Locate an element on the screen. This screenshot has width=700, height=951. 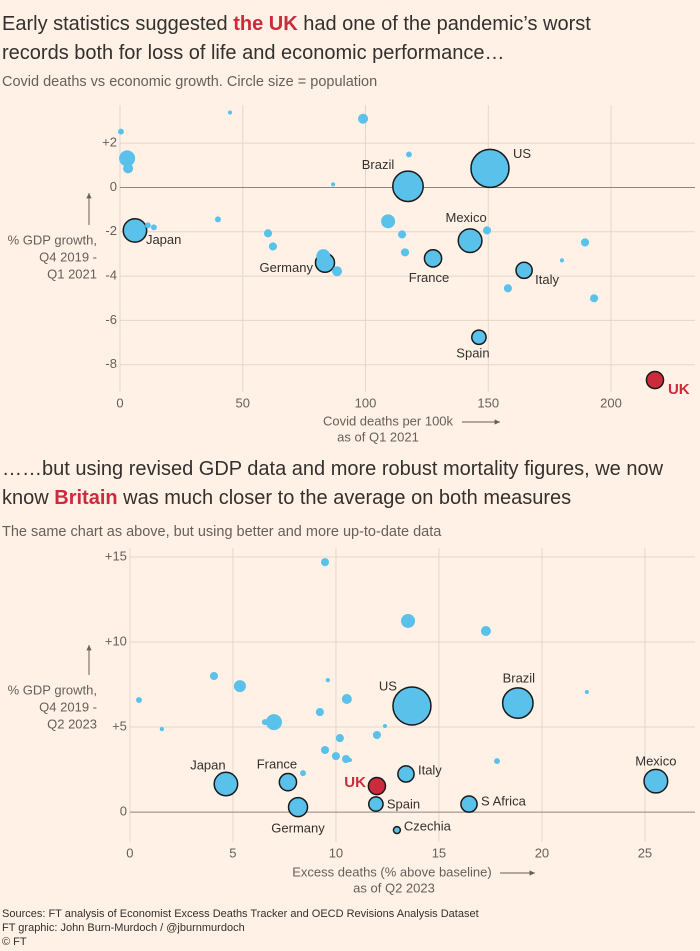
title-highlight: Britain is located at coordinates (86, 498).